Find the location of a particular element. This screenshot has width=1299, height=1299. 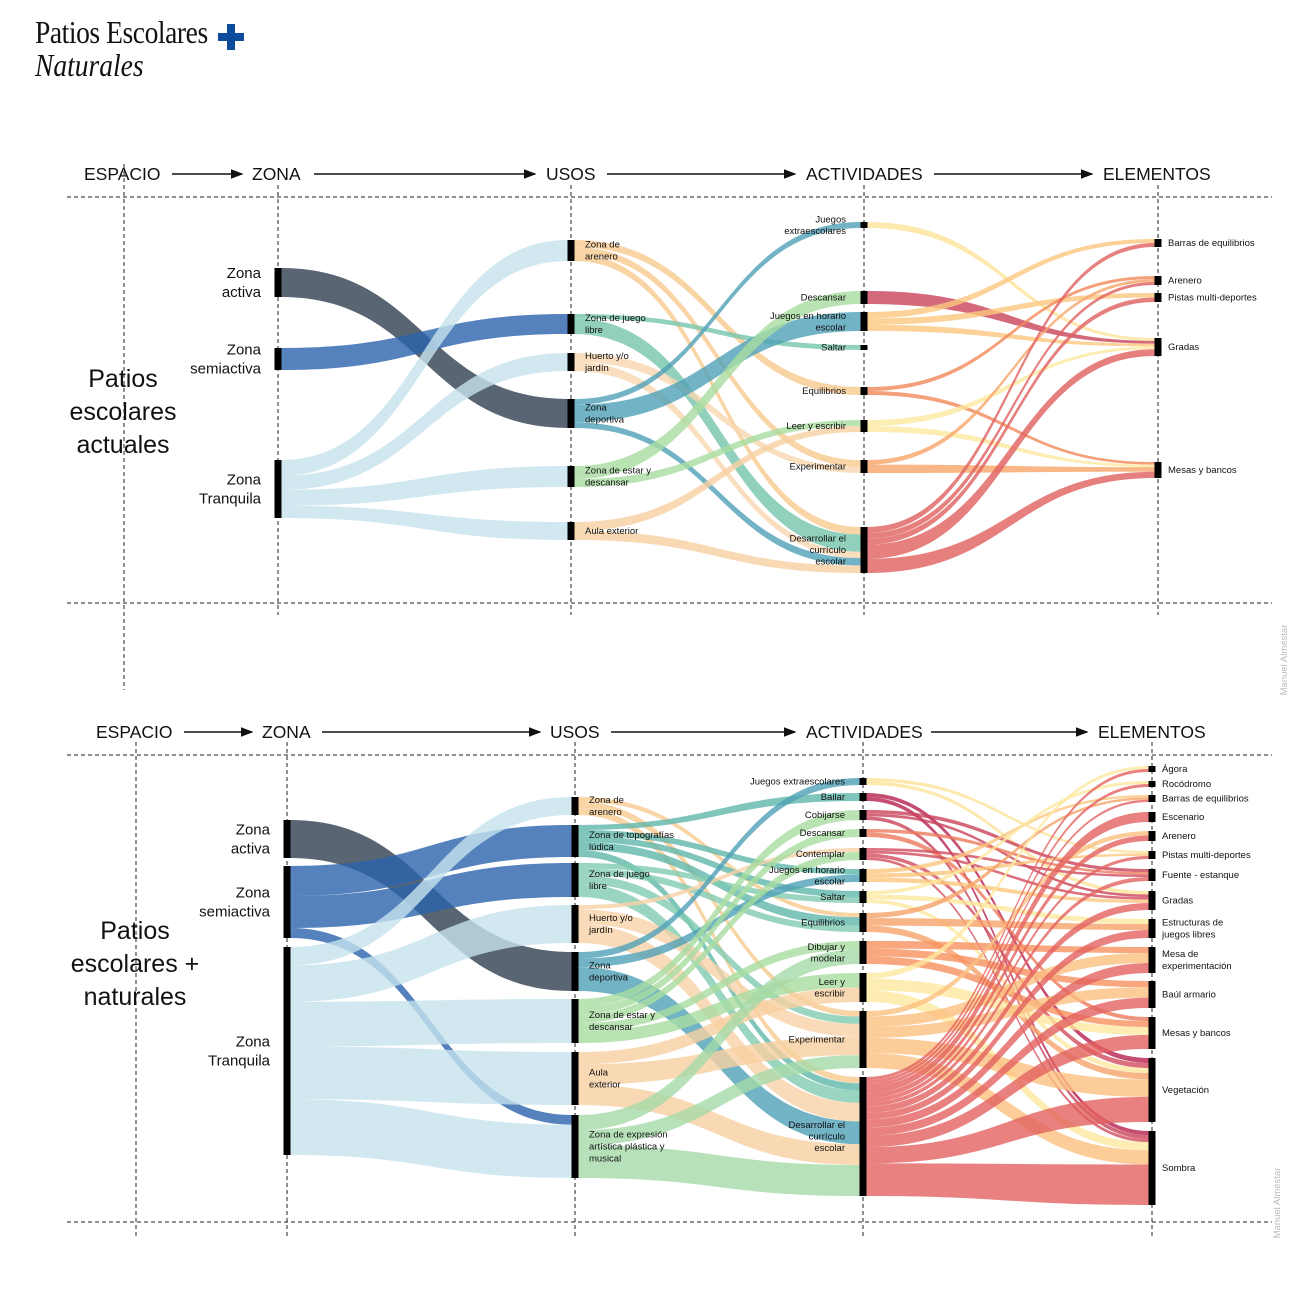

elemento-label: Gradas is located at coordinates (1183, 347).